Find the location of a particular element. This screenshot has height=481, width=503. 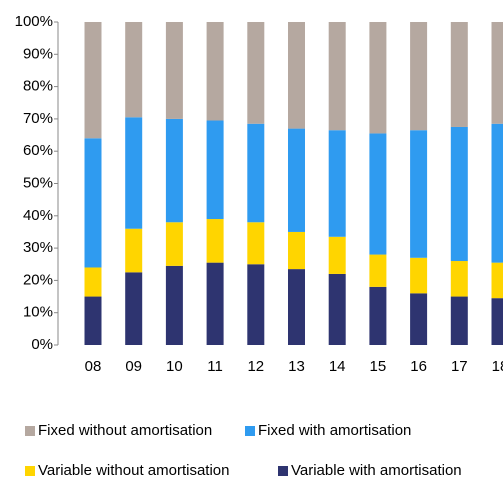

y-tick-label: 50% is located at coordinates (38, 182).